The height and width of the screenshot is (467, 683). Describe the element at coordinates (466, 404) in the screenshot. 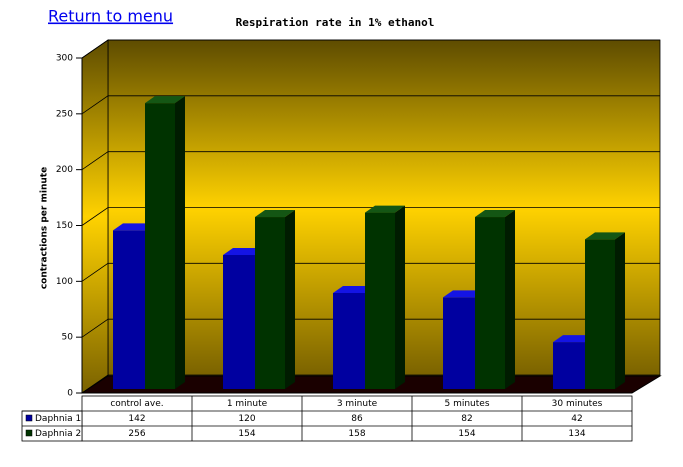

I see `x-tick-label: 5 minutes` at that location.